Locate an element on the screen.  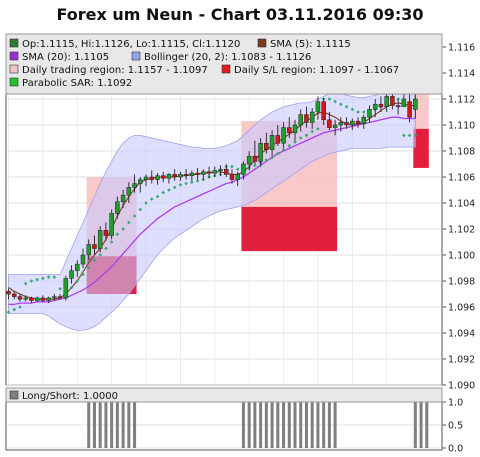
long-short-bars is located at coordinates (258, 425).